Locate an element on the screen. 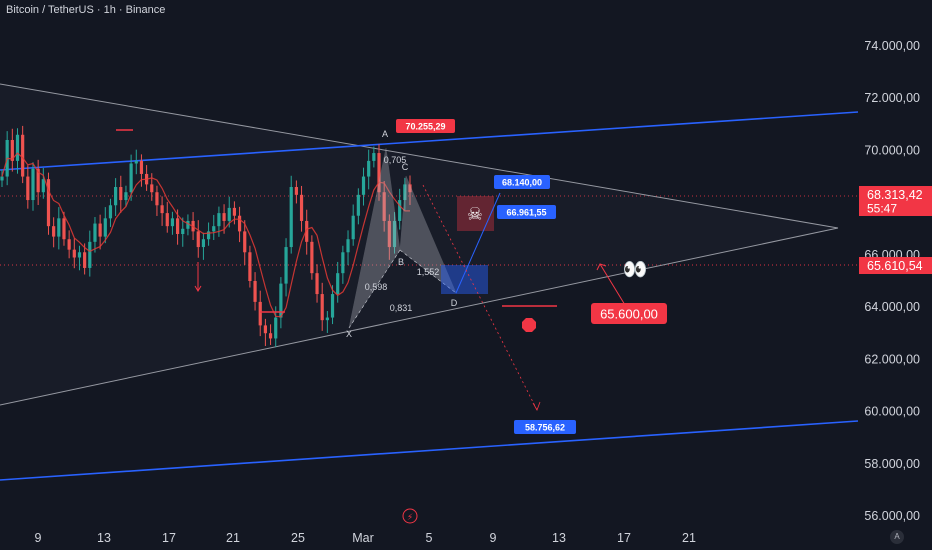 Image resolution: width=932 pixels, height=550 pixels. channel-upper-line is located at coordinates (429, 141).